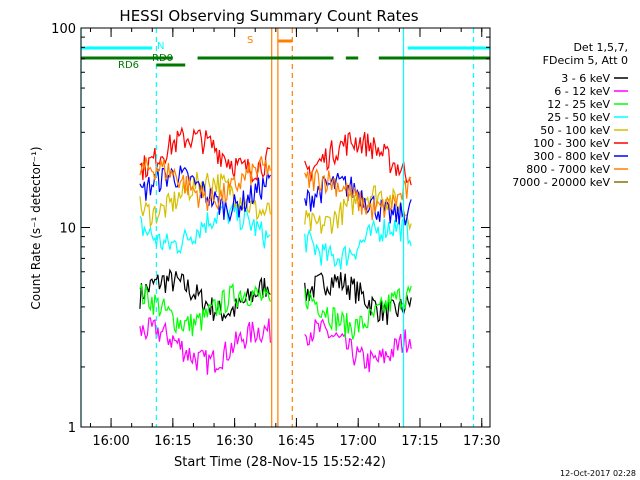 This screenshot has width=640, height=480. Describe the element at coordinates (280, 462) in the screenshot. I see `x-axis-label: Start Time (28-Nov-15 15:52:42)` at that location.